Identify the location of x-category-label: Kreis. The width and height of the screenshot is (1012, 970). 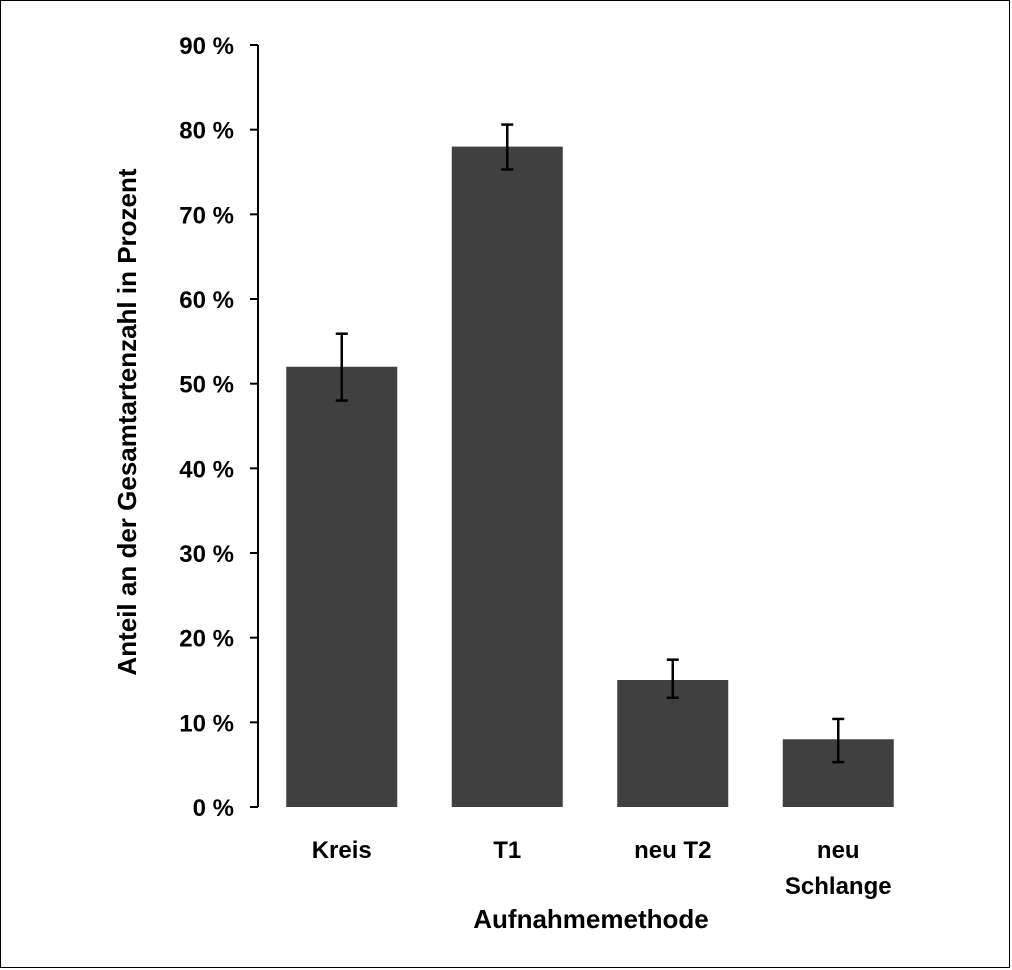
(342, 850).